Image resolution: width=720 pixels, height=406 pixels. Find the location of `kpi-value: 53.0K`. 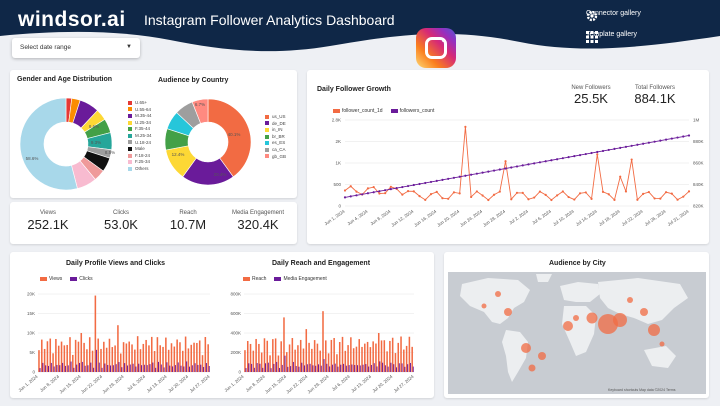

kpi-value: 53.0K is located at coordinates (121, 224).